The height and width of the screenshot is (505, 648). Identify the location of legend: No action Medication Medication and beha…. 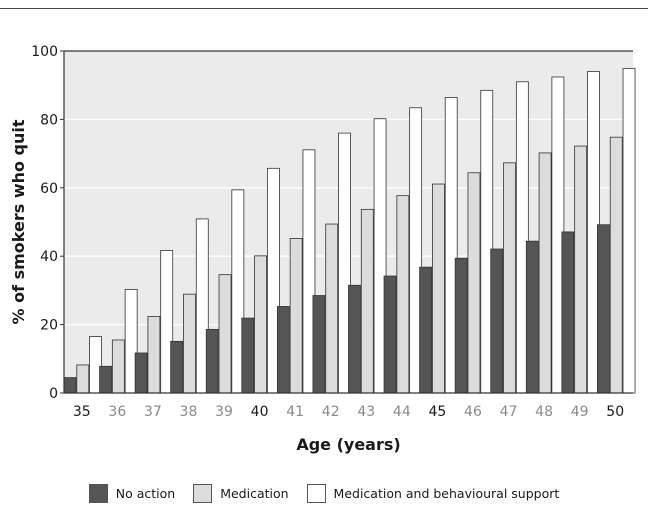
(324, 493).